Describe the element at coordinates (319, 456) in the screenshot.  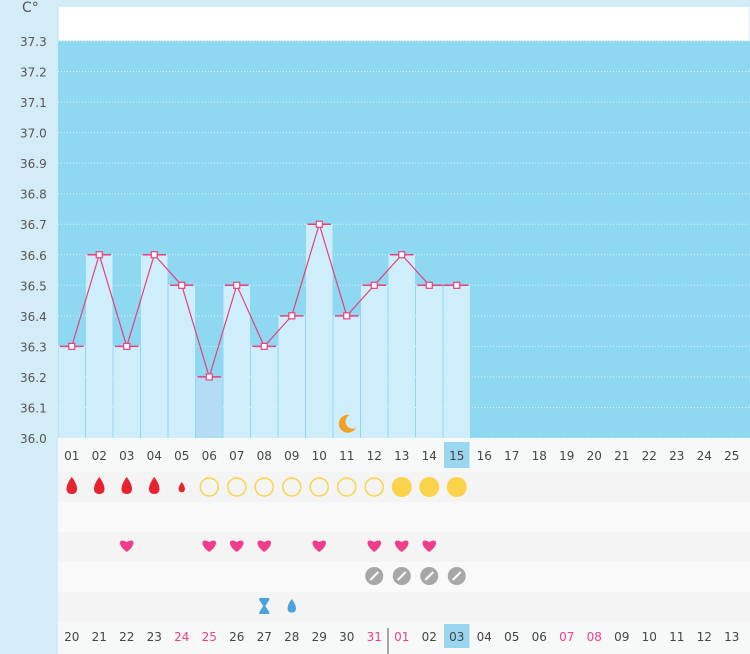
I see `day-label: 10` at that location.